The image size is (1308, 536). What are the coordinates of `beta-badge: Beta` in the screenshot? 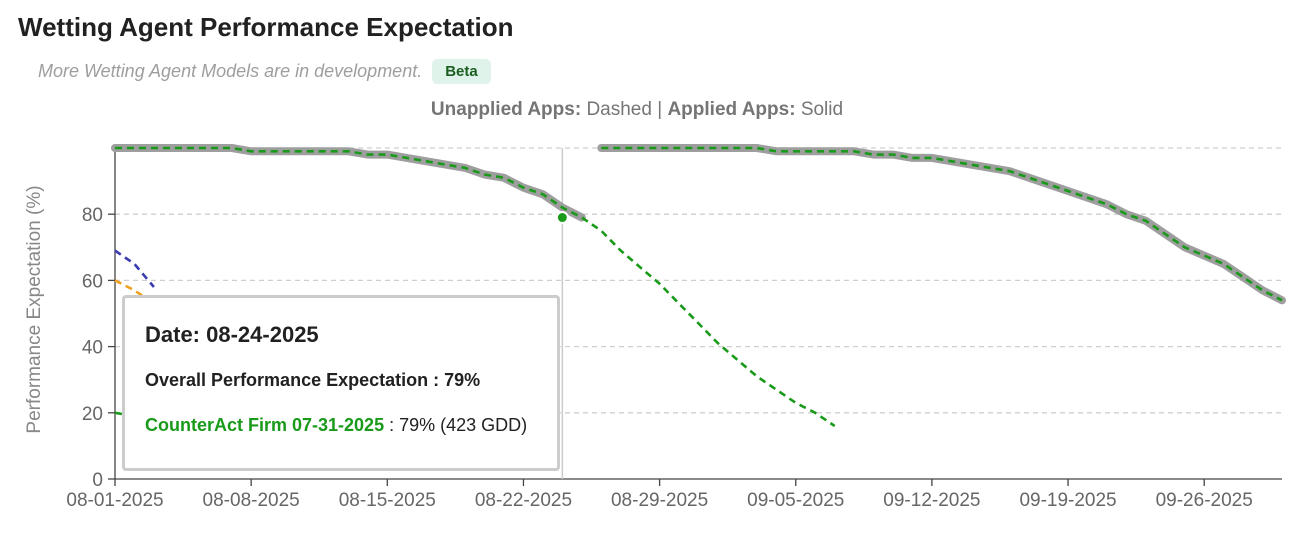 It's located at (461, 71).